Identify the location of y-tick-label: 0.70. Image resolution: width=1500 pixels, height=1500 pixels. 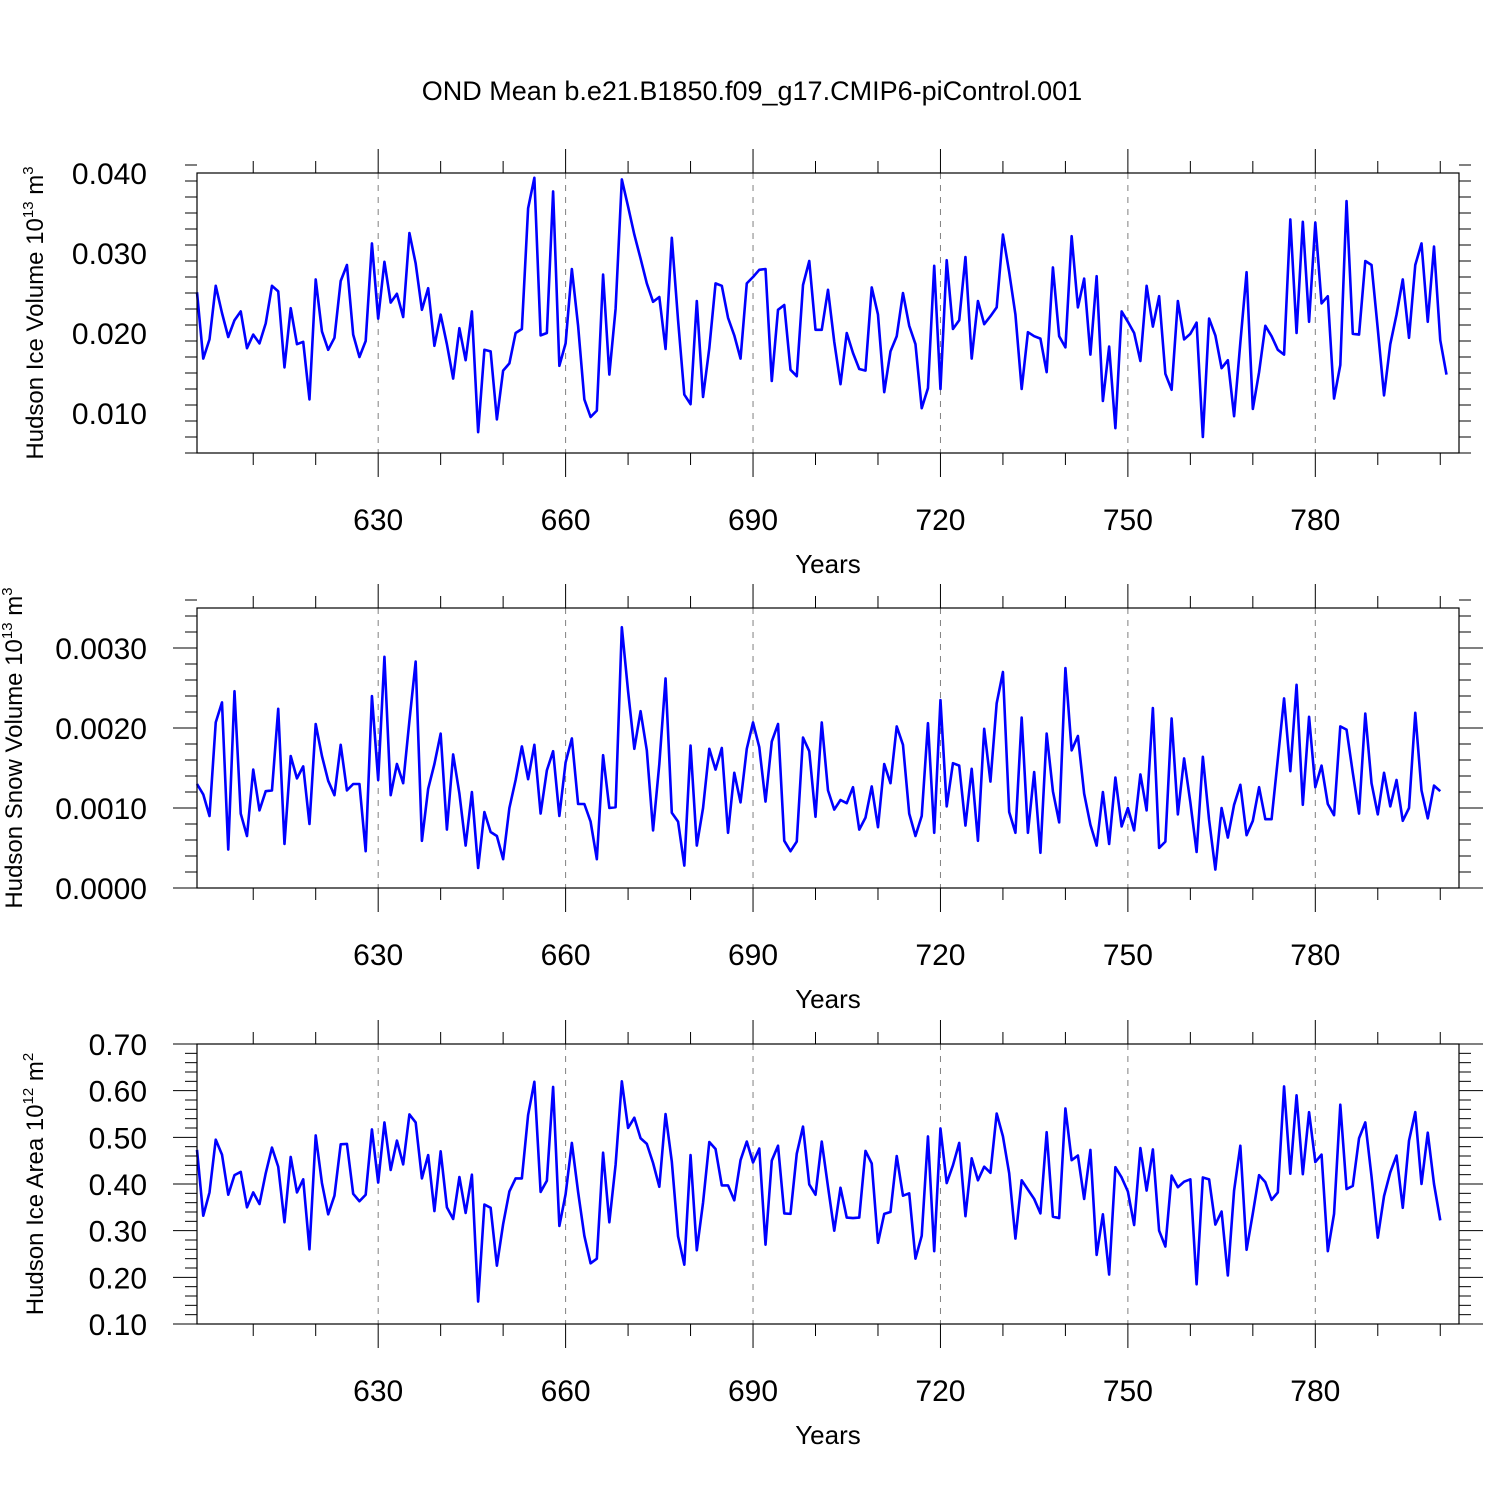
(118, 1045).